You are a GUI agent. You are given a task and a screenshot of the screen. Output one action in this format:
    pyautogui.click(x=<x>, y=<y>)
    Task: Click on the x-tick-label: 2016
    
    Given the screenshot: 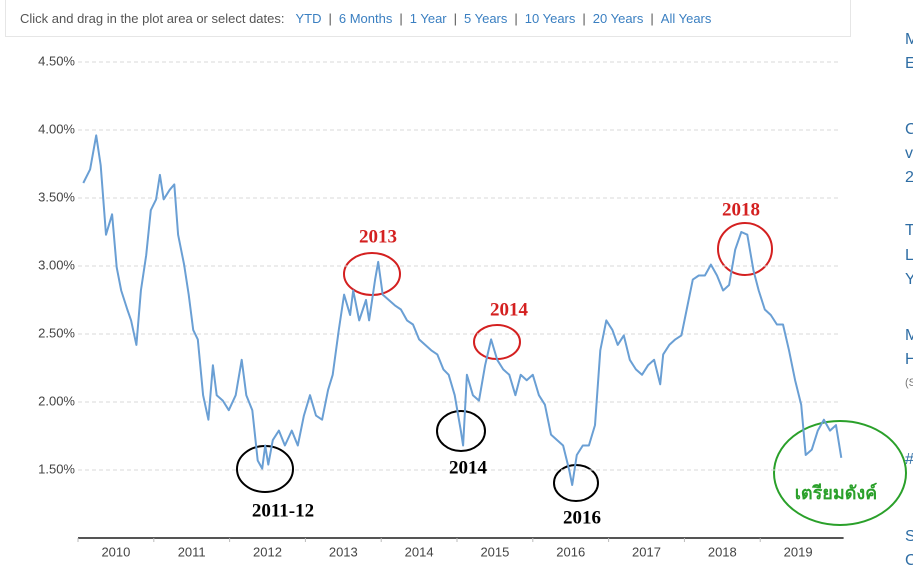 What is the action you would take?
    pyautogui.click(x=570, y=551)
    